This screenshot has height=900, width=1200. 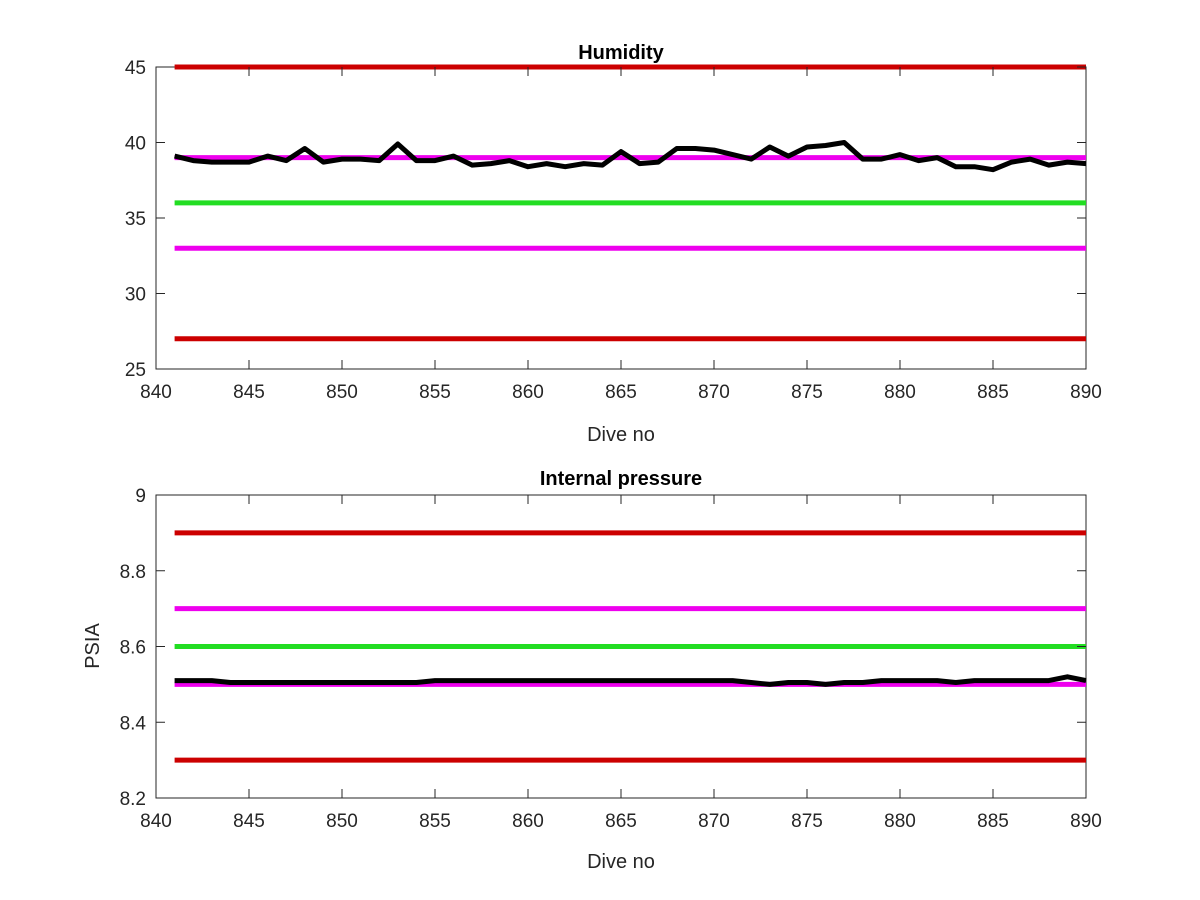 I want to click on pressure-y-axis-label: PSIA, so click(x=93, y=646).